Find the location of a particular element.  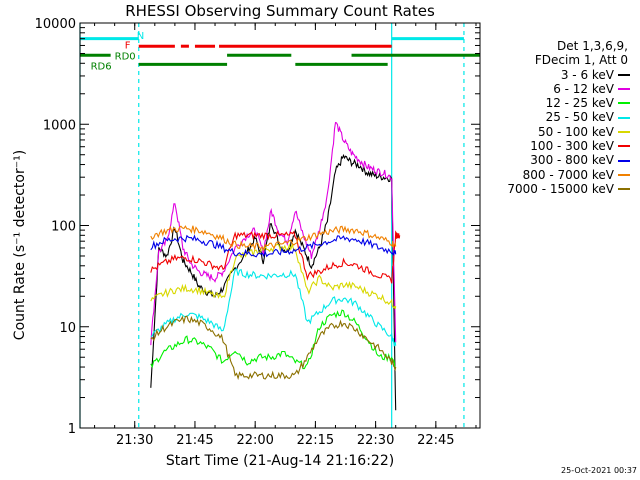

legend-entry: 7000 - 15000 keV is located at coordinates (554, 189).